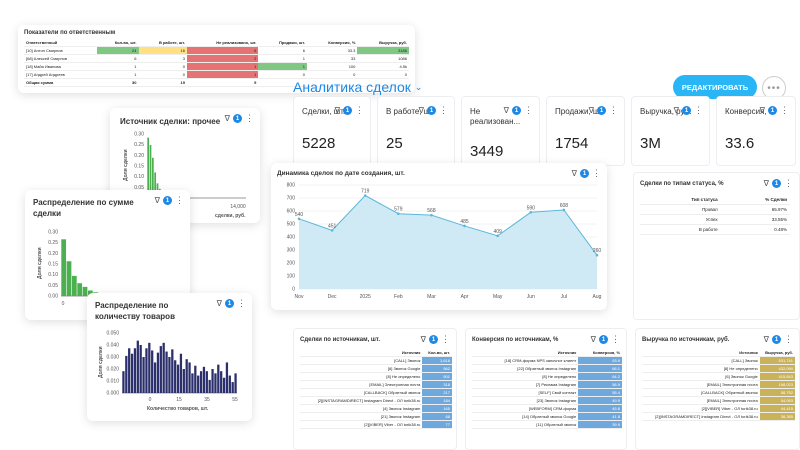  I want to click on column-header: Тип статуса, so click(680, 200).